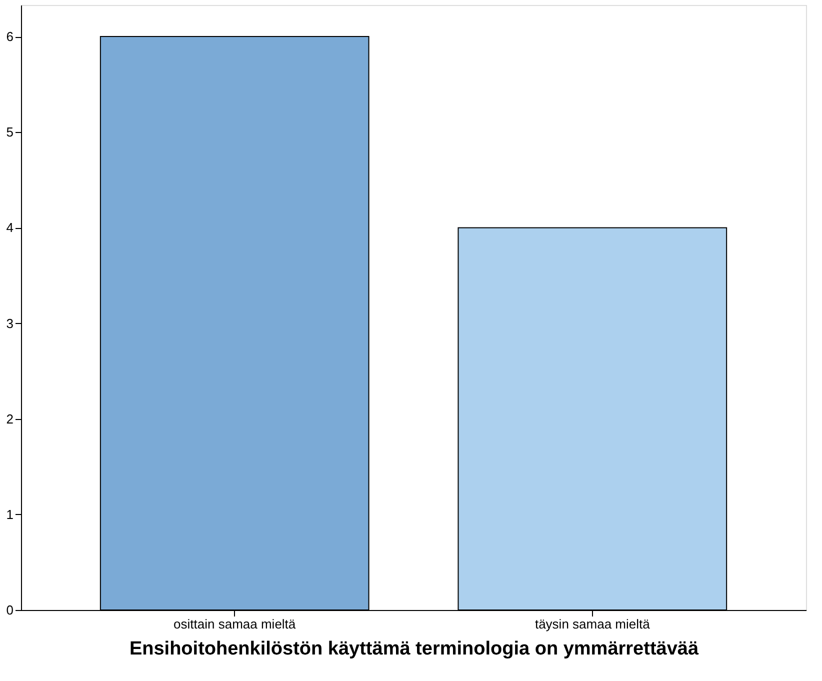 The width and height of the screenshot is (822, 681). What do you see at coordinates (414, 649) in the screenshot?
I see `x-axis-title: Ensihoitohenkilöstön käyttämä terminologia on ymmärrettävää` at bounding box center [414, 649].